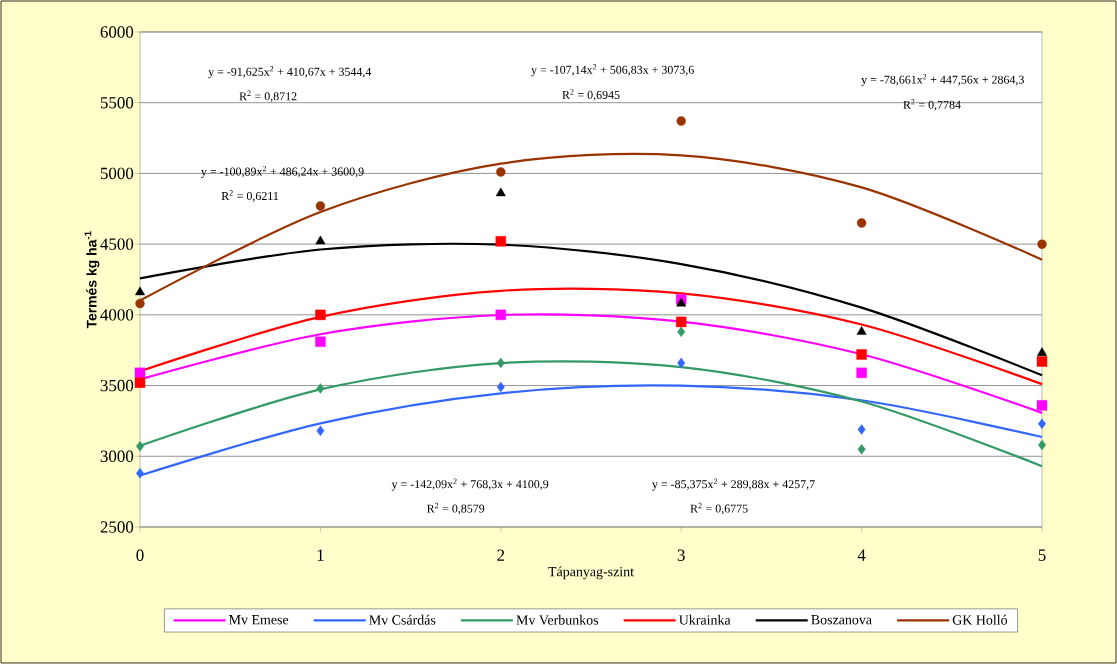 This screenshot has width=1117, height=664. What do you see at coordinates (250, 196) in the screenshot?
I see `annotation: R$^{2}$ = 0,6211` at bounding box center [250, 196].